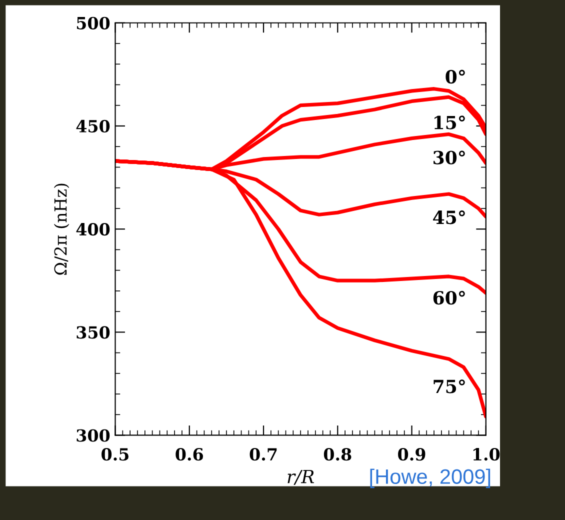  What do you see at coordinates (449, 157) in the screenshot?
I see `series-label: 30°` at bounding box center [449, 157].